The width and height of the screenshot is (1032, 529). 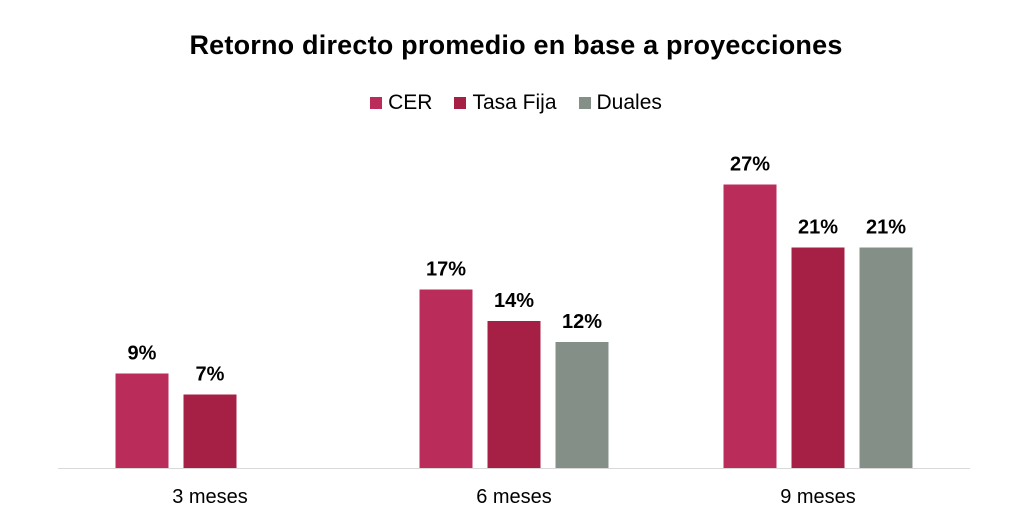 What do you see at coordinates (514, 301) in the screenshot?
I see `data-label: 14%` at bounding box center [514, 301].